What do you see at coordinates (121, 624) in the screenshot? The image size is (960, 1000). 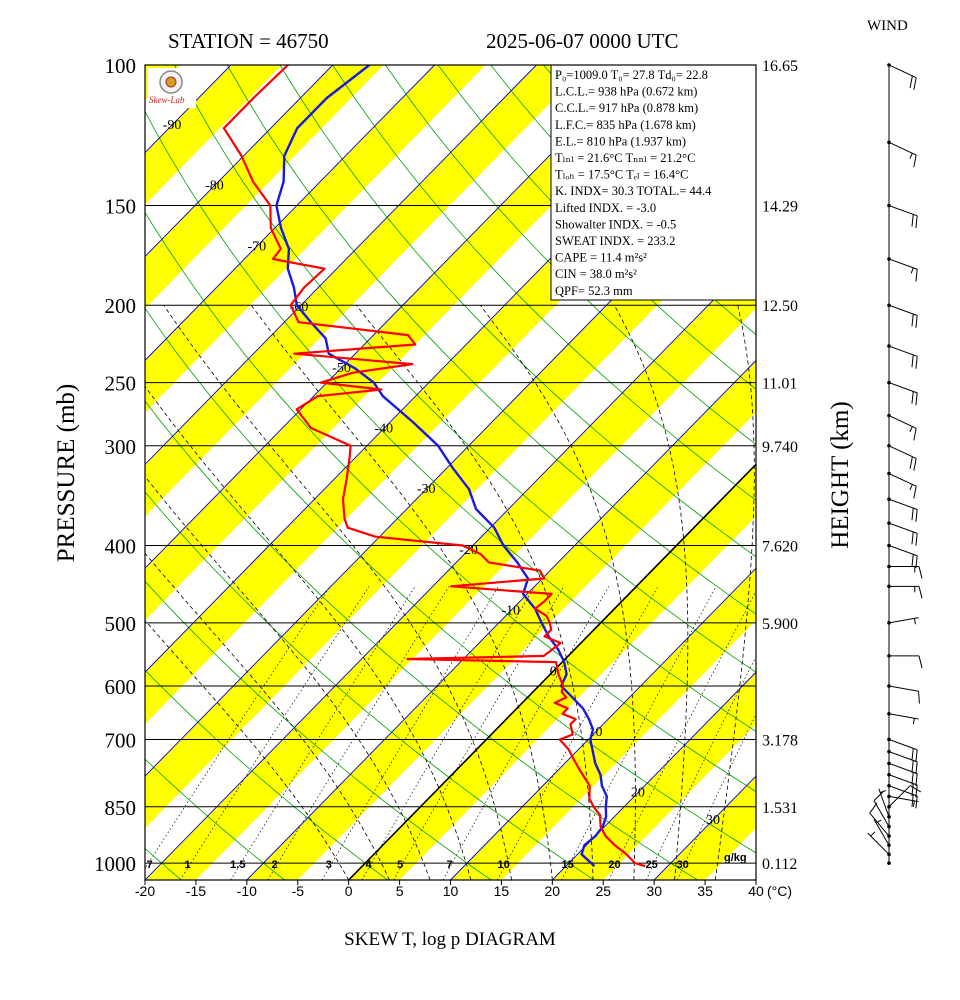 I see `pressure-tick-label: 500` at bounding box center [121, 624].